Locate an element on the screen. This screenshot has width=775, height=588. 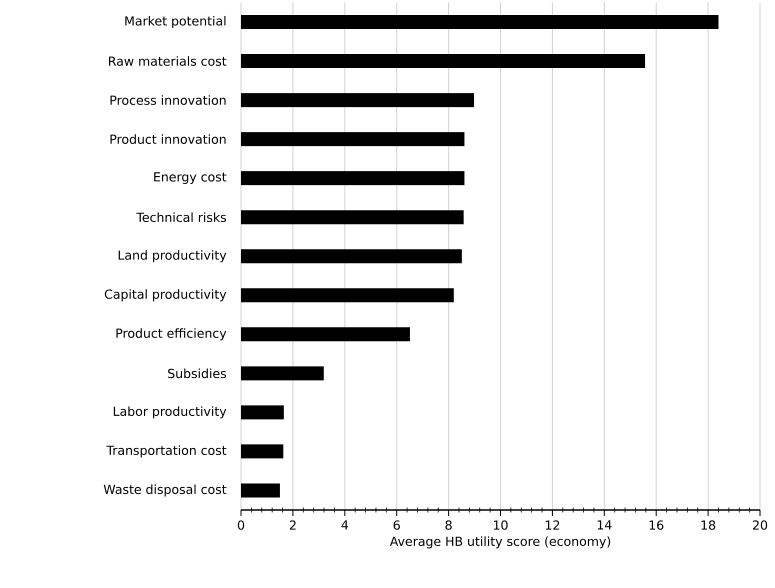
x-tick-label: 4 is located at coordinates (344, 525).